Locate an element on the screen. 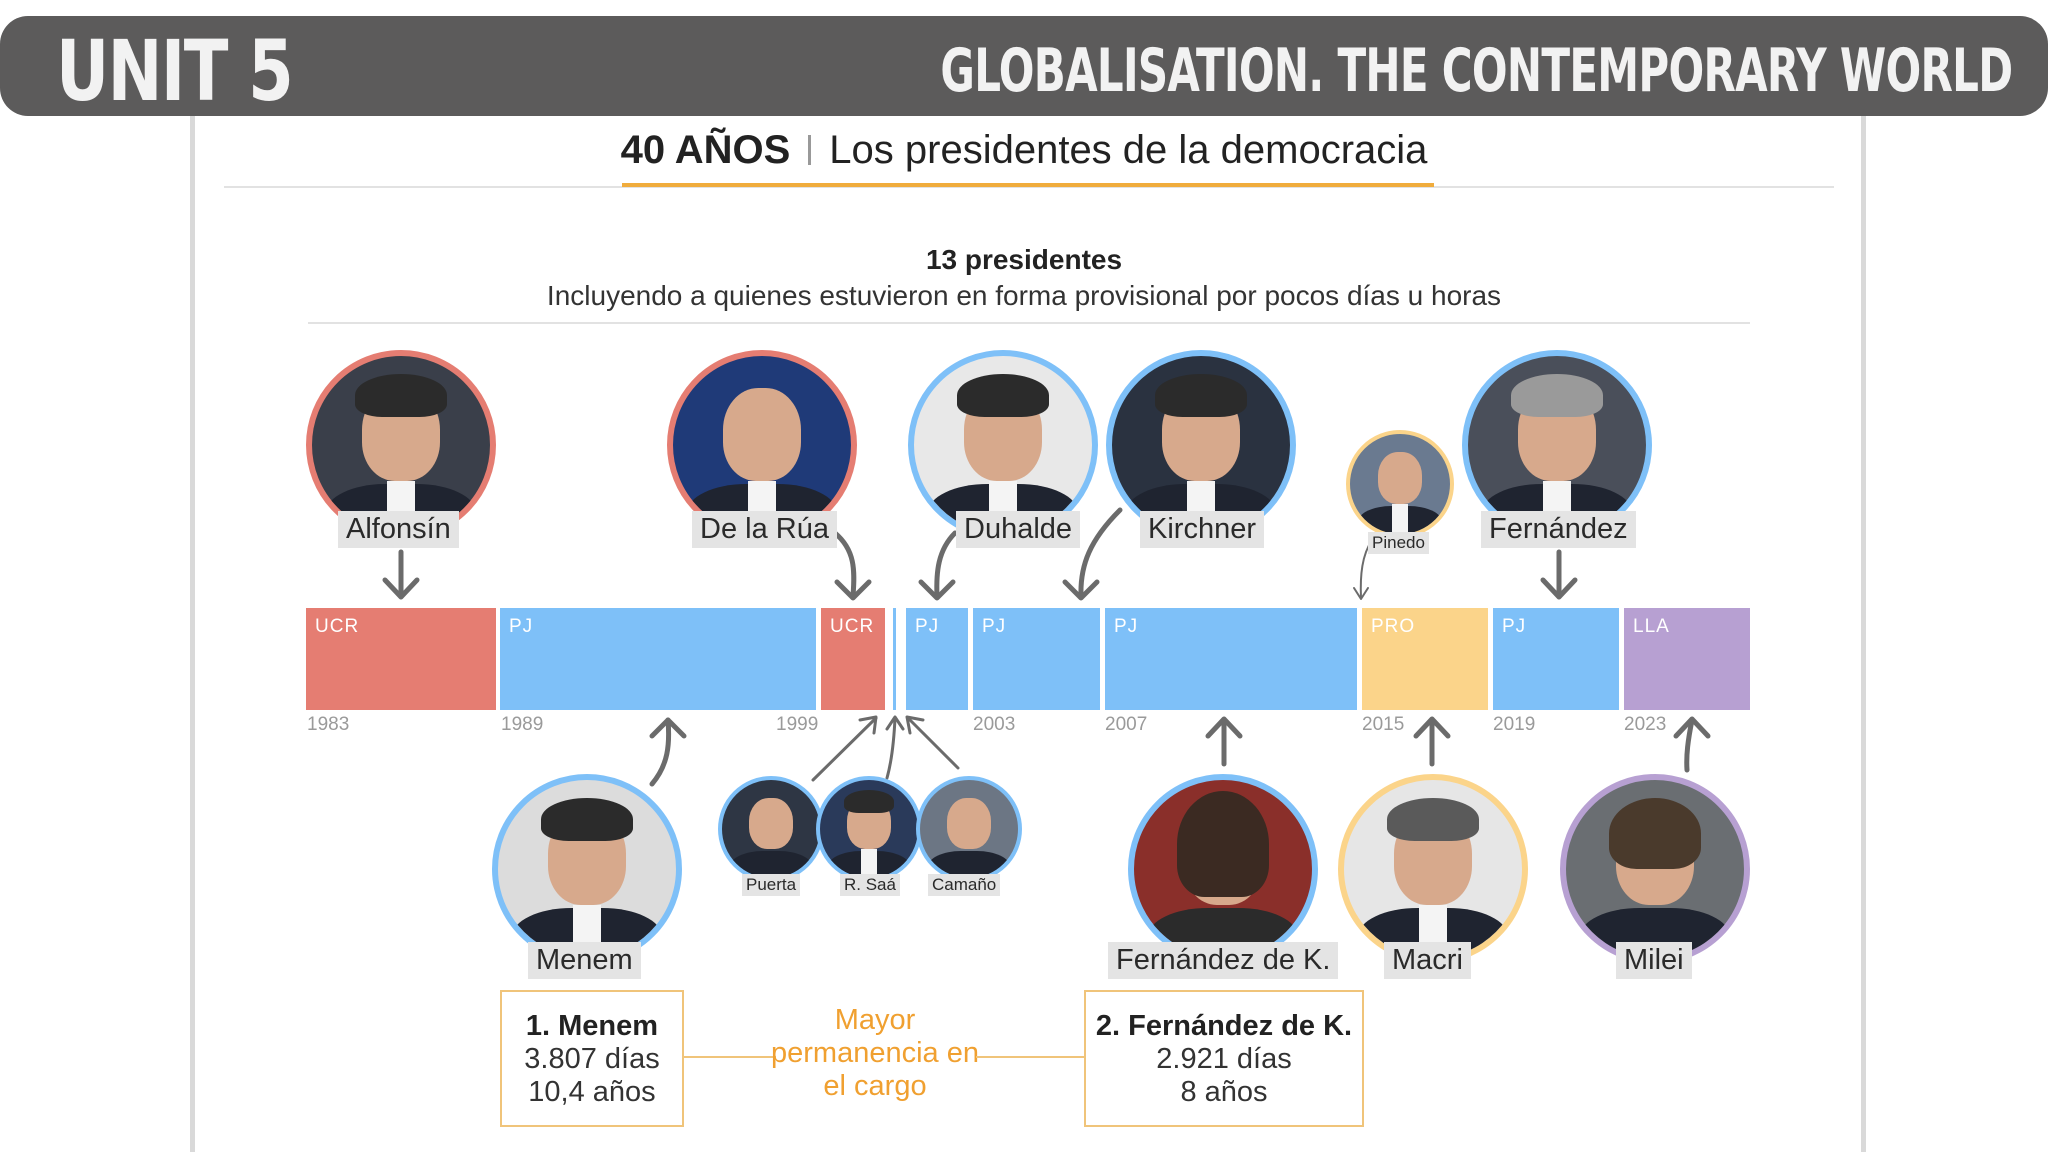 This screenshot has height=1152, width=2048. name-r-saa: R. Saá is located at coordinates (870, 885).